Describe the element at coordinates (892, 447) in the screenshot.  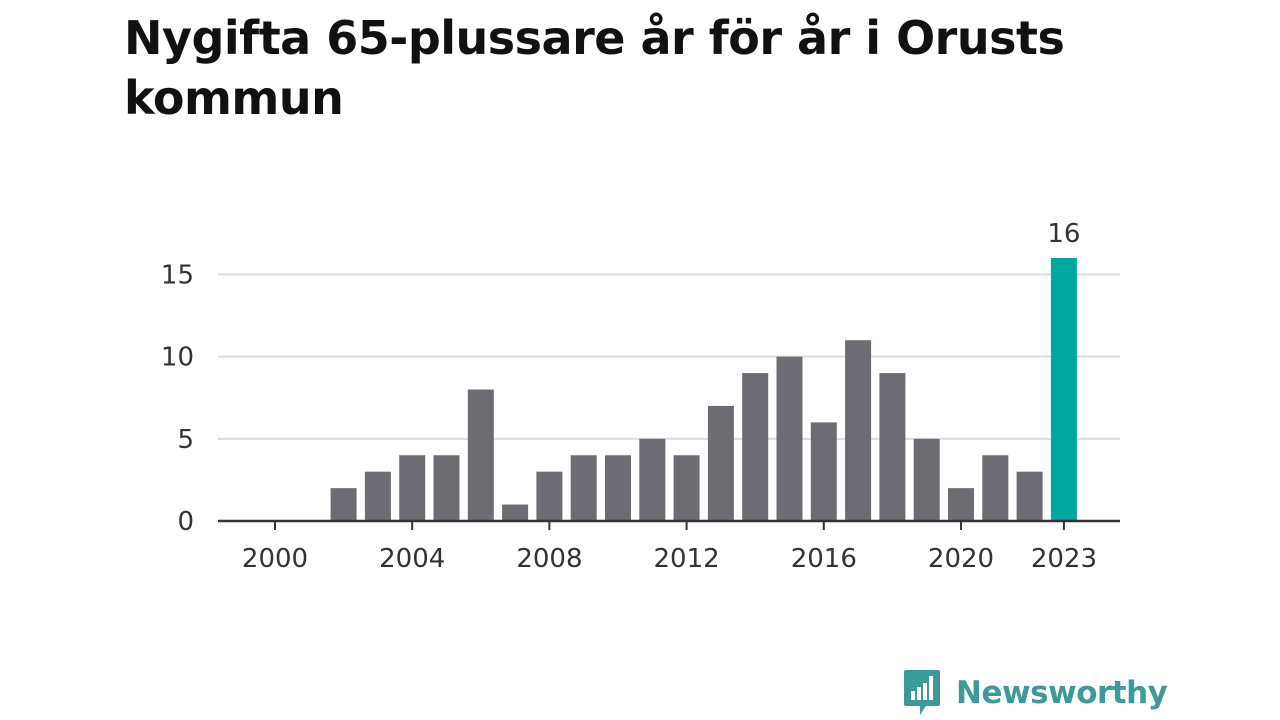
I see `bar-2018` at that location.